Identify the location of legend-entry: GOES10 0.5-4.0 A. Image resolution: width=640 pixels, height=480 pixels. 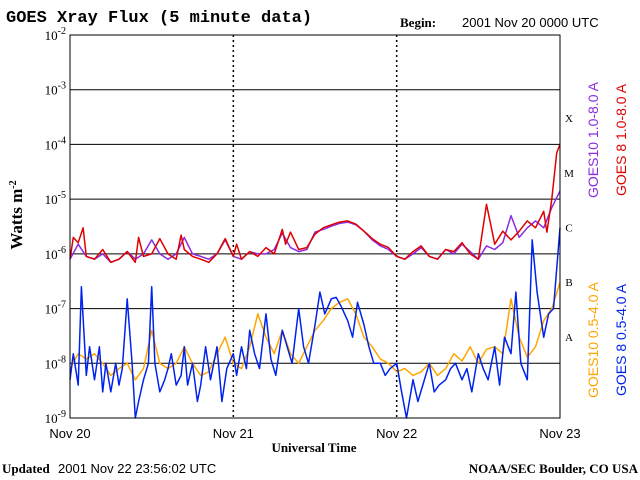
(593, 339).